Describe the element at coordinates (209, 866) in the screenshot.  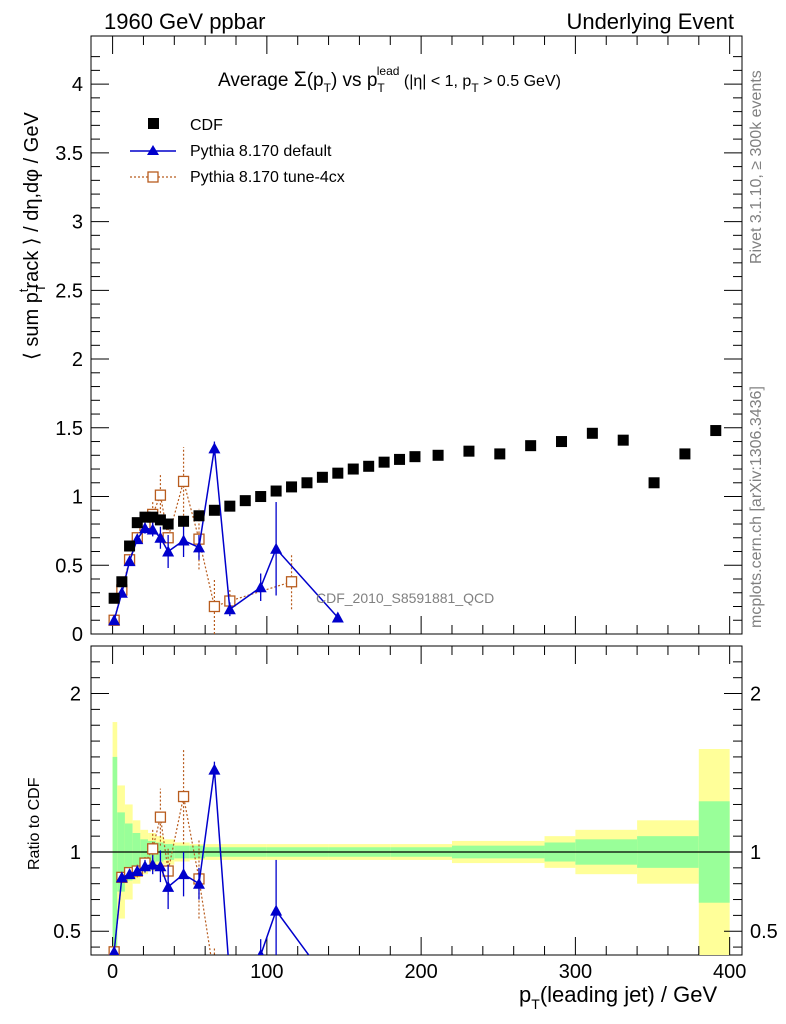
I see `ratio-data-layer` at that location.